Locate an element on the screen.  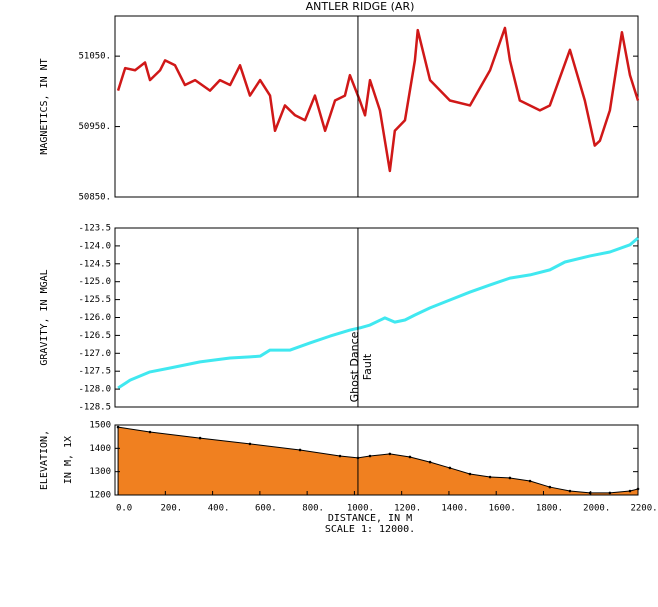
x-tick-label: 1600. is located at coordinates (502, 509).